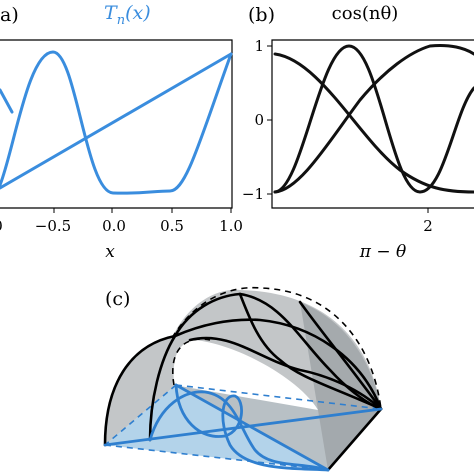  Describe the element at coordinates (142, 210) in the screenshot. I see `panel-a-xticks` at that location.